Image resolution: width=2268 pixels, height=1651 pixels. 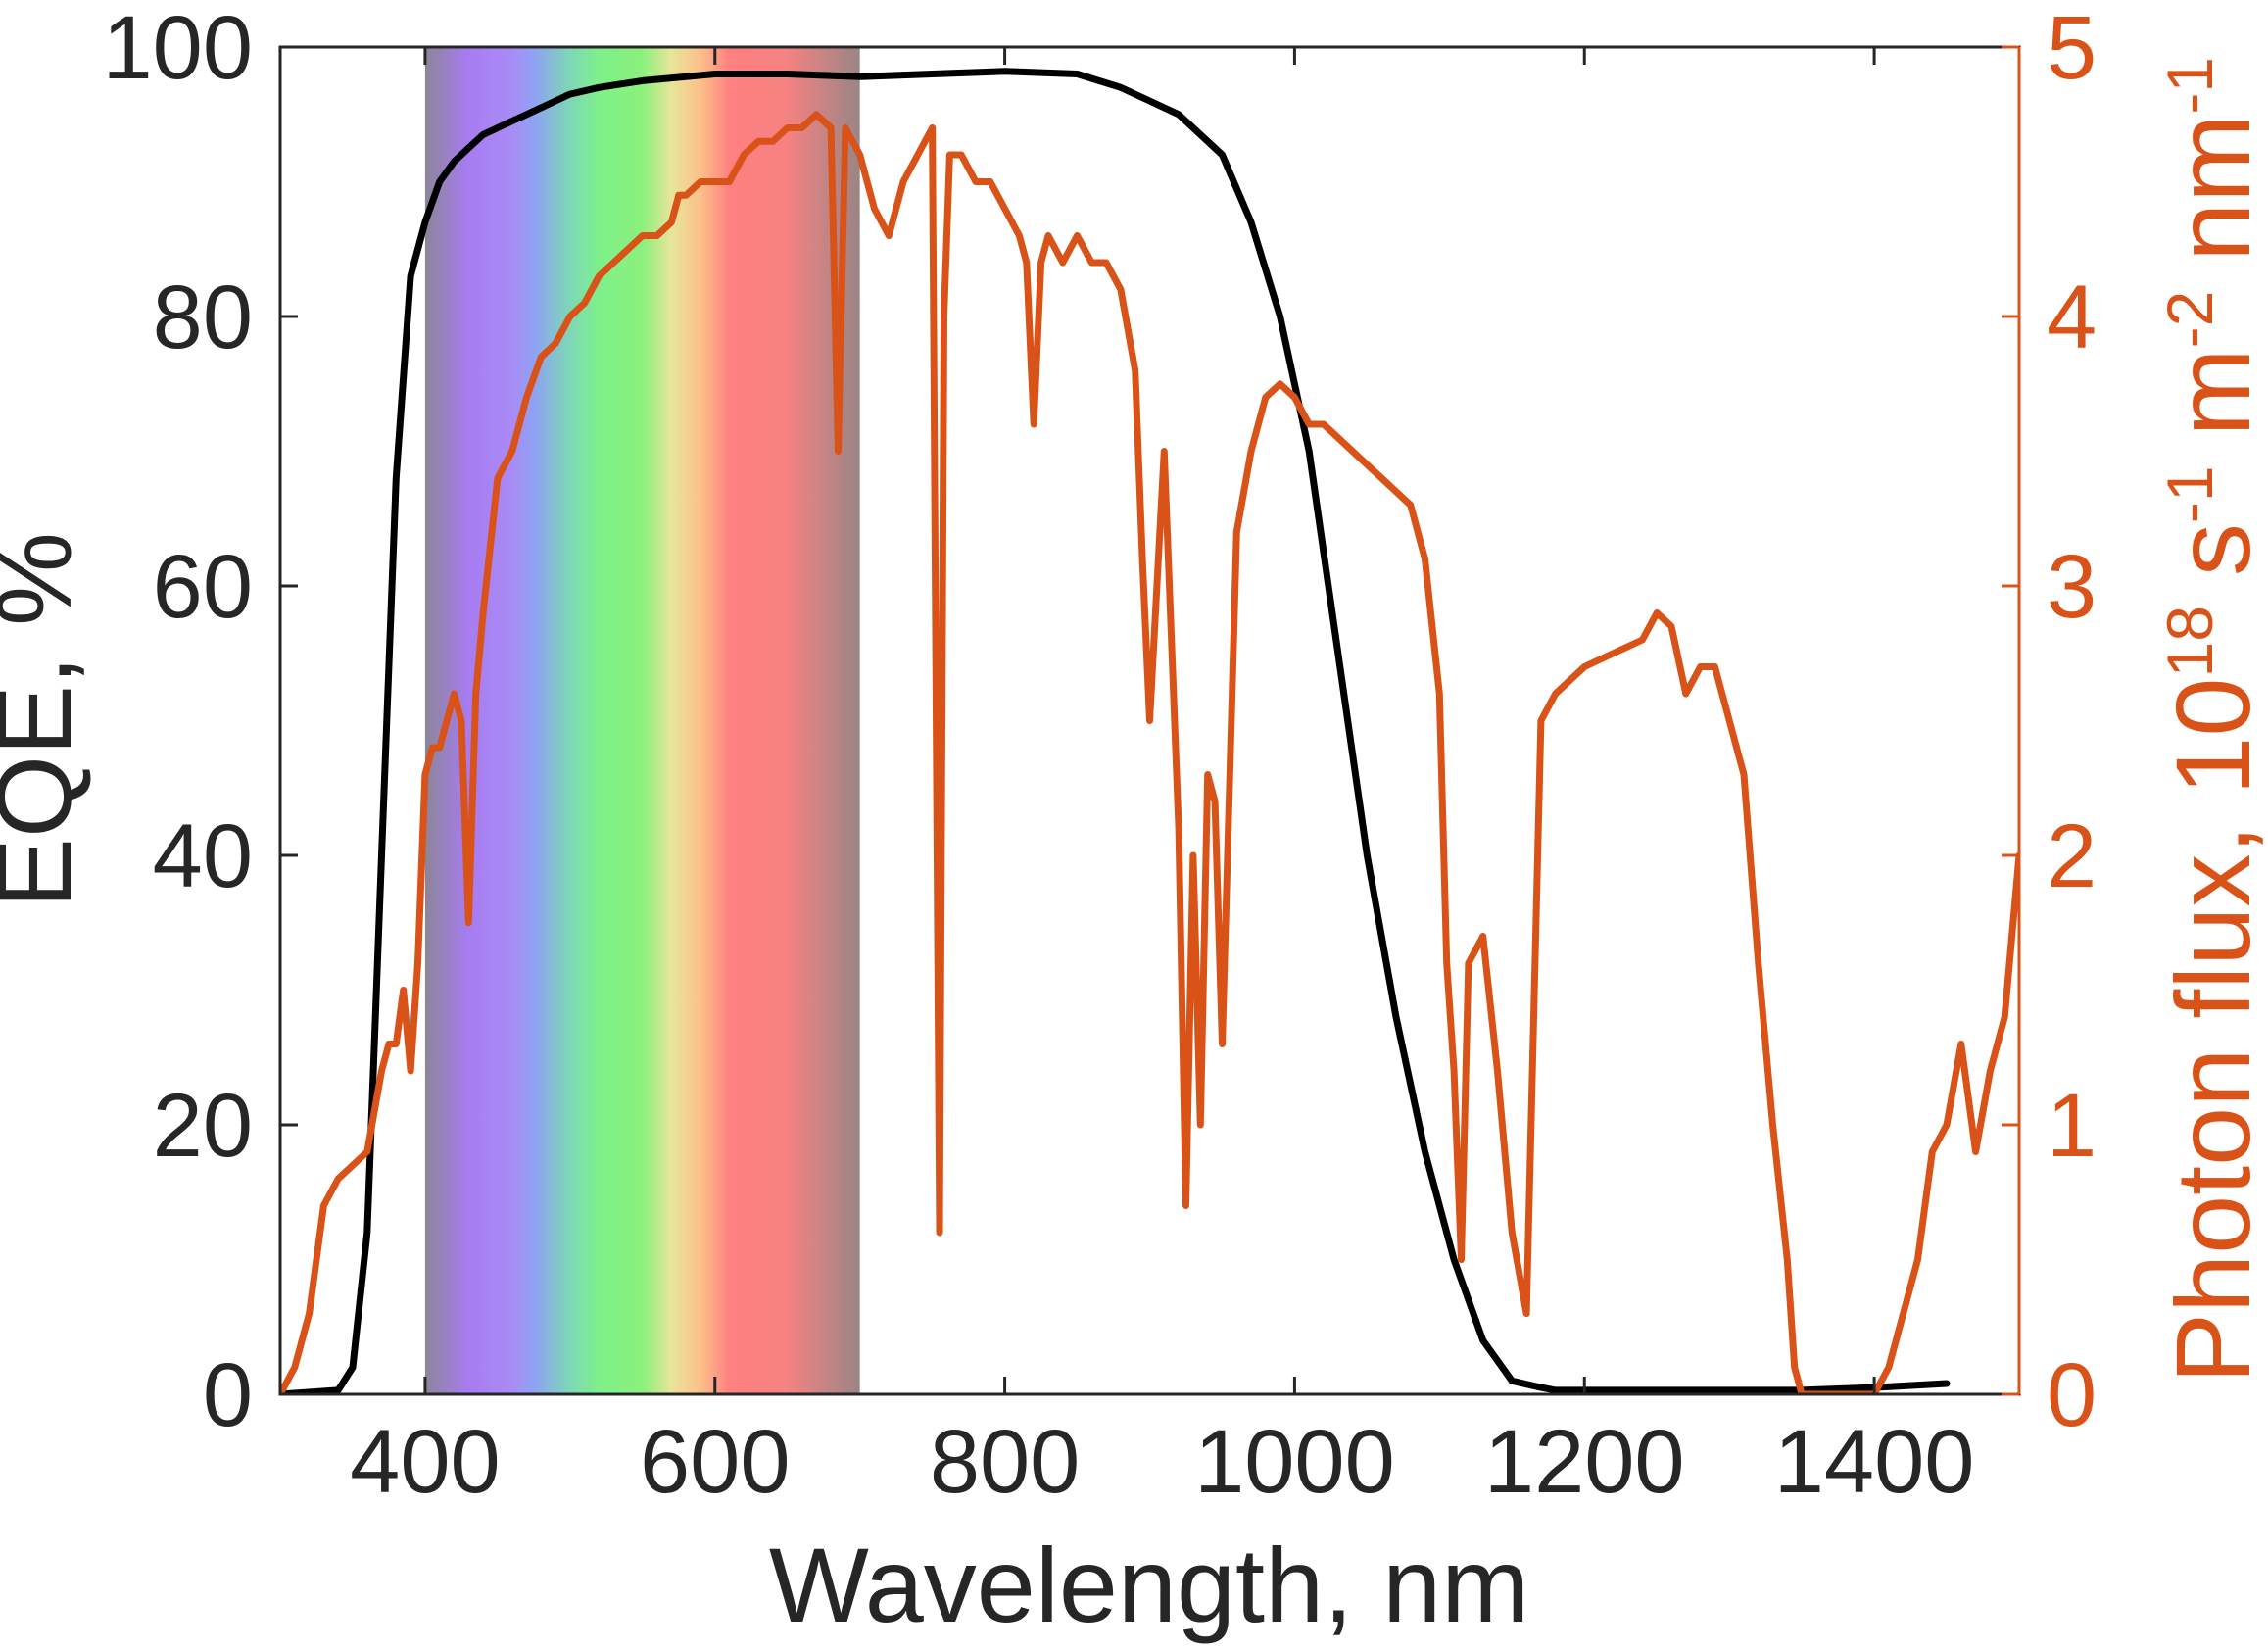 What do you see at coordinates (2210, 1031) in the screenshot?
I see `right-axis-title-prefix: Photon flux, 10` at bounding box center [2210, 1031].